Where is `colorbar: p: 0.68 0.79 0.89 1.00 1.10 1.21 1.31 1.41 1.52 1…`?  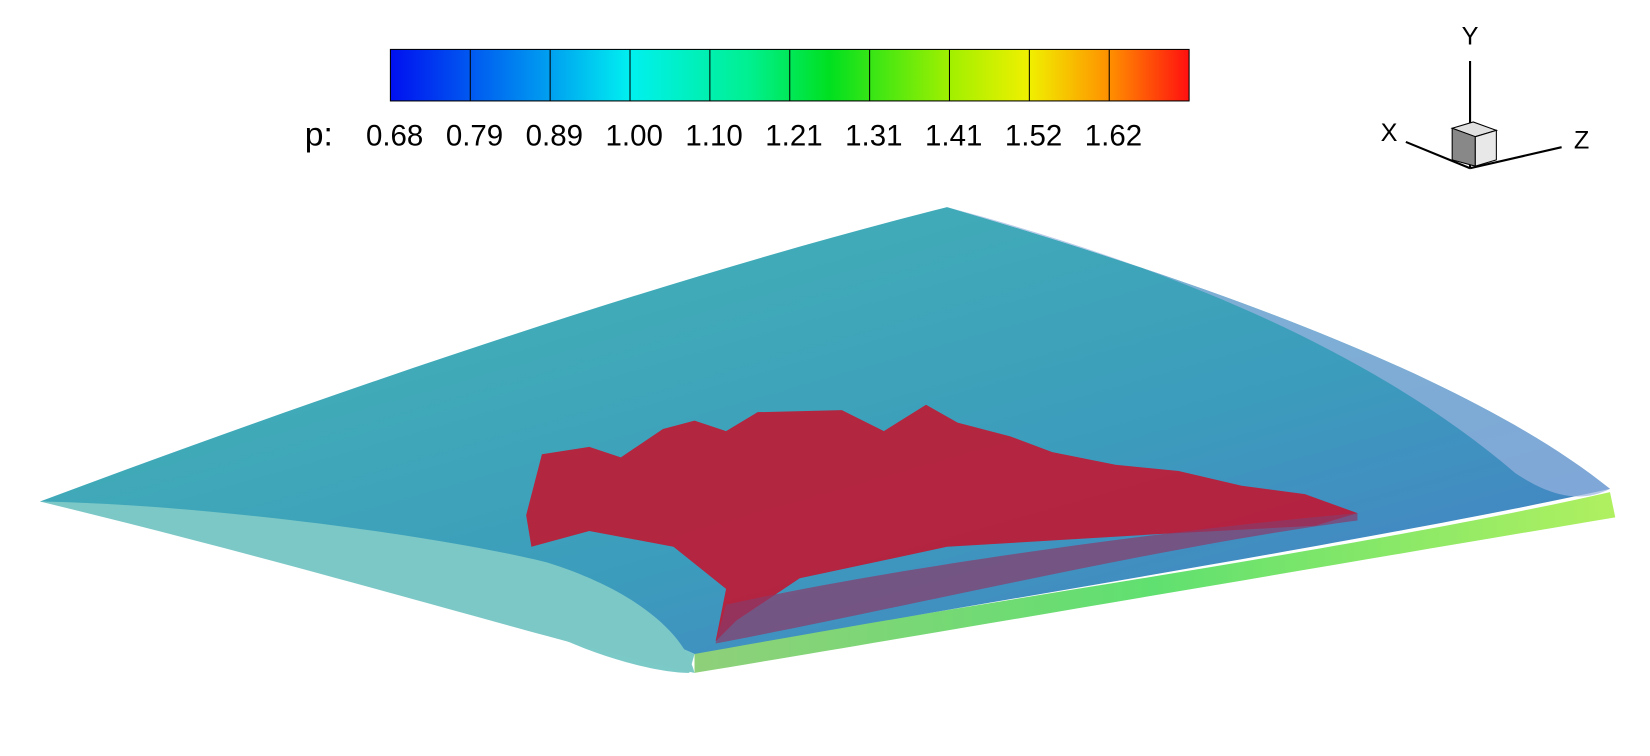 colorbar: p: 0.68 0.79 0.89 1.00 1.10 1.21 1.31 1.41 1.52 1… is located at coordinates (747, 101).